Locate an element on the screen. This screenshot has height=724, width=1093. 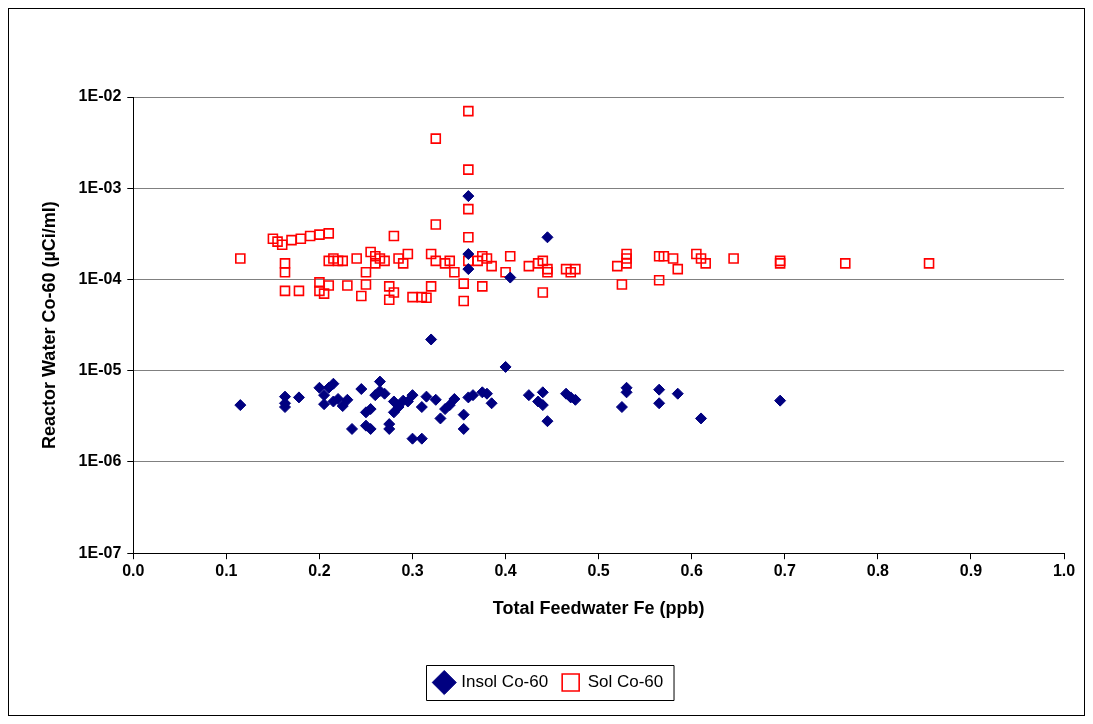
y-tick-label: 1E-07 is located at coordinates (100, 552).